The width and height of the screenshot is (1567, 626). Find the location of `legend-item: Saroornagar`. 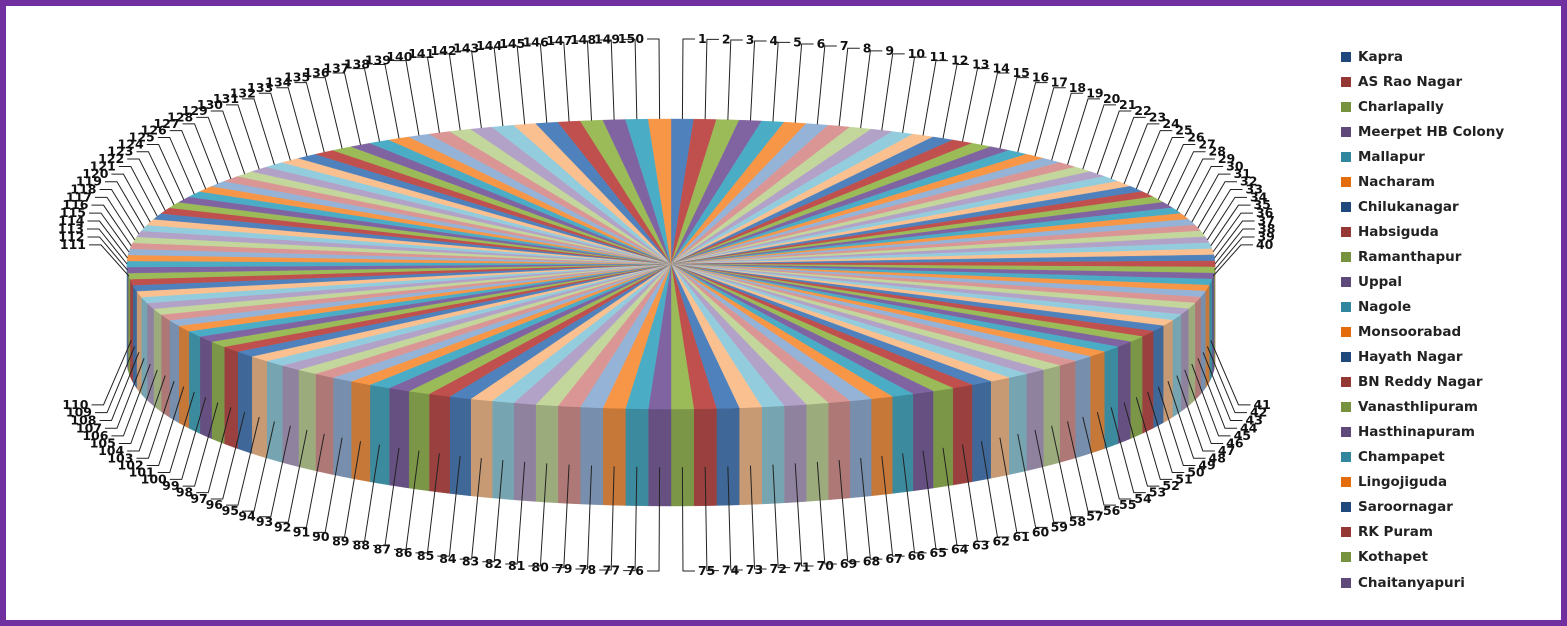

legend-item: Saroornagar is located at coordinates (1448, 507).